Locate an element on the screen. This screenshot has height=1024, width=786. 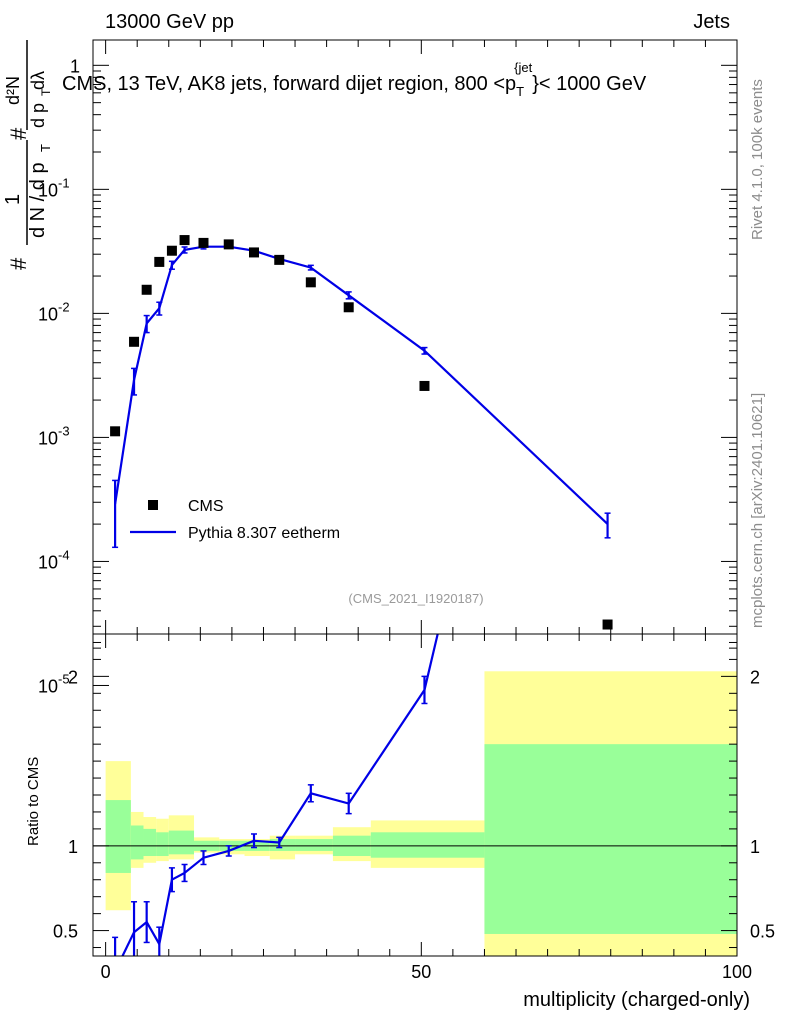
y-label-outer-den: d N / d p is located at coordinates (38, 200).